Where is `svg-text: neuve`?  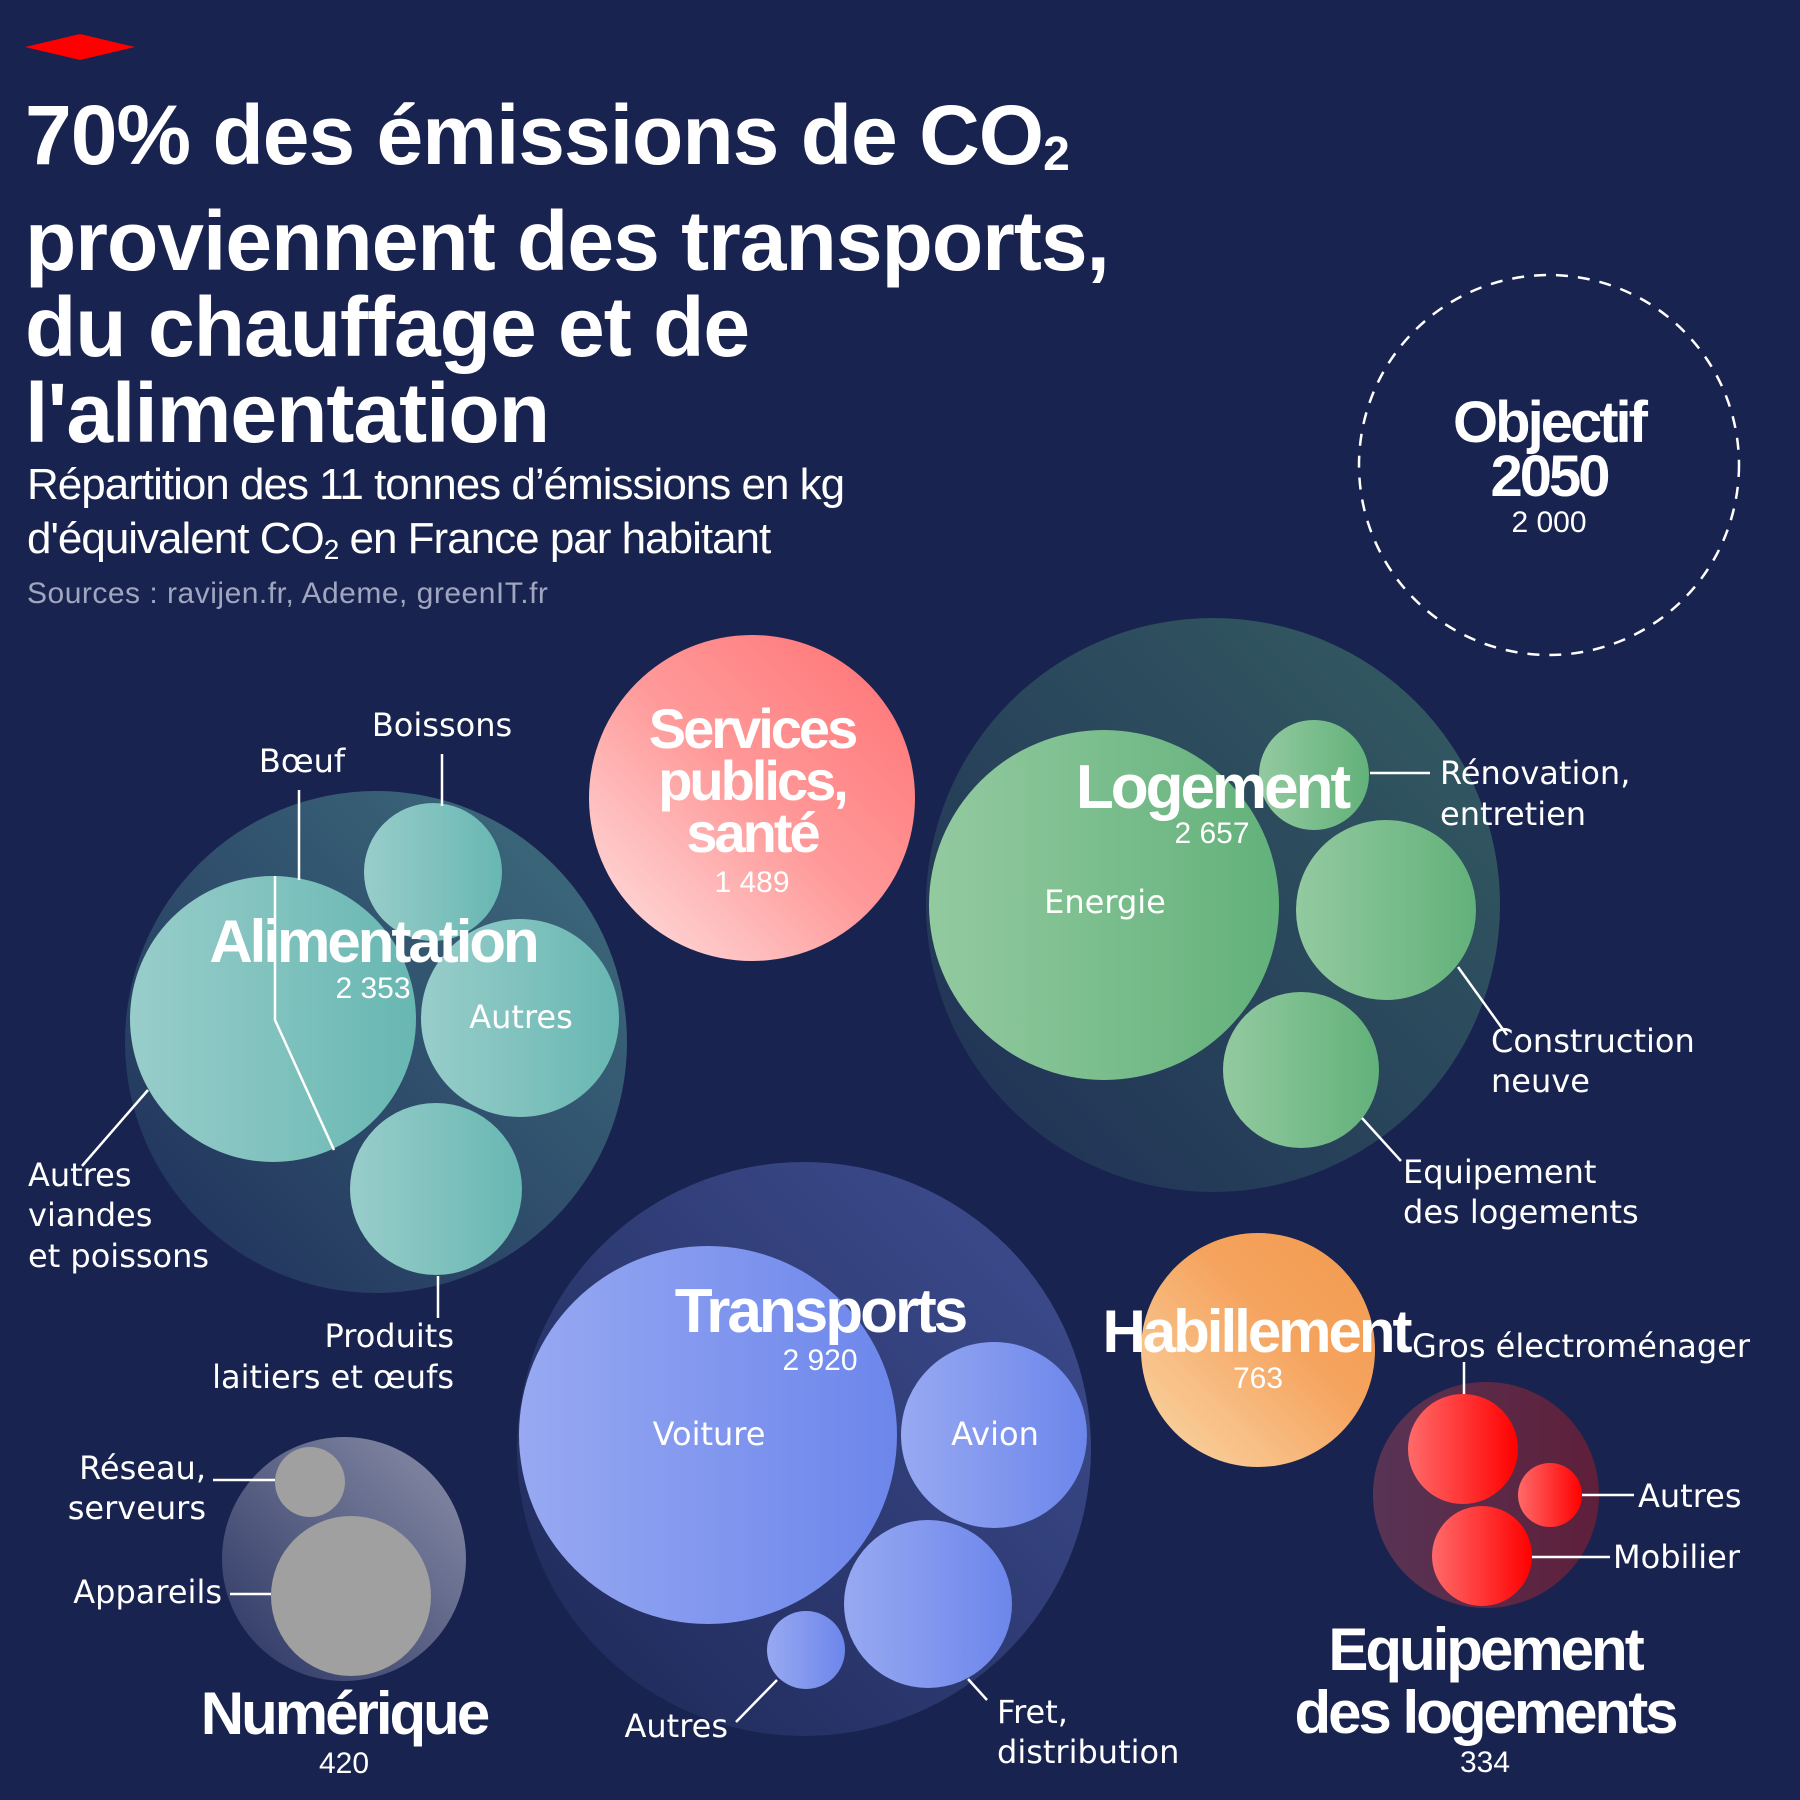 svg-text: neuve is located at coordinates (1540, 1081).